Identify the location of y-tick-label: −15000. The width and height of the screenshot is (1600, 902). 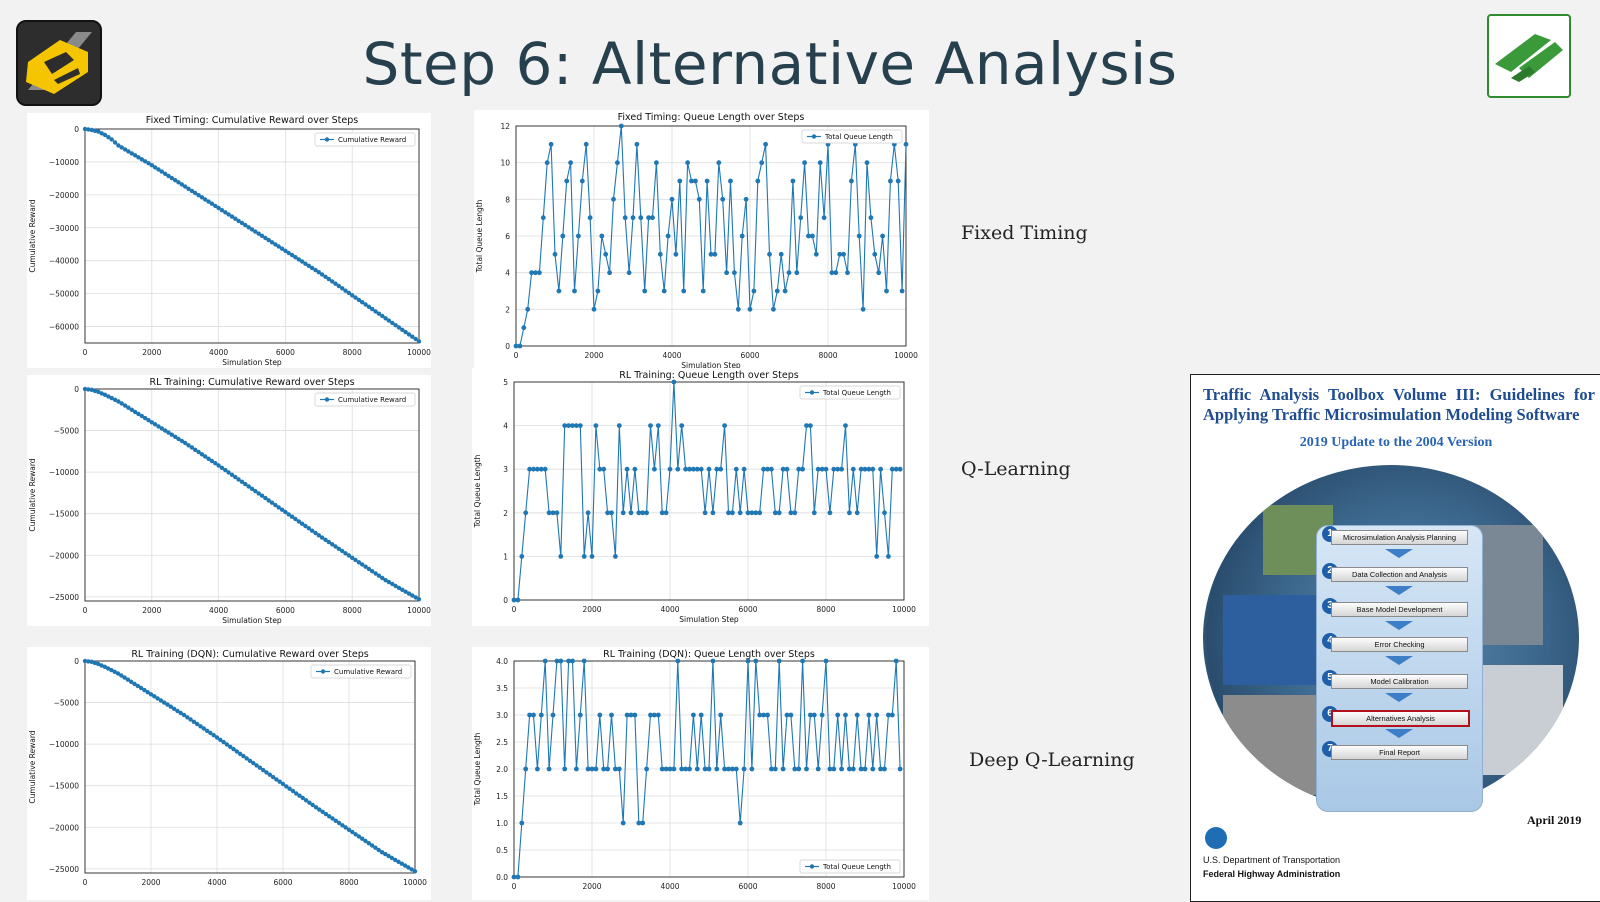
(64, 786).